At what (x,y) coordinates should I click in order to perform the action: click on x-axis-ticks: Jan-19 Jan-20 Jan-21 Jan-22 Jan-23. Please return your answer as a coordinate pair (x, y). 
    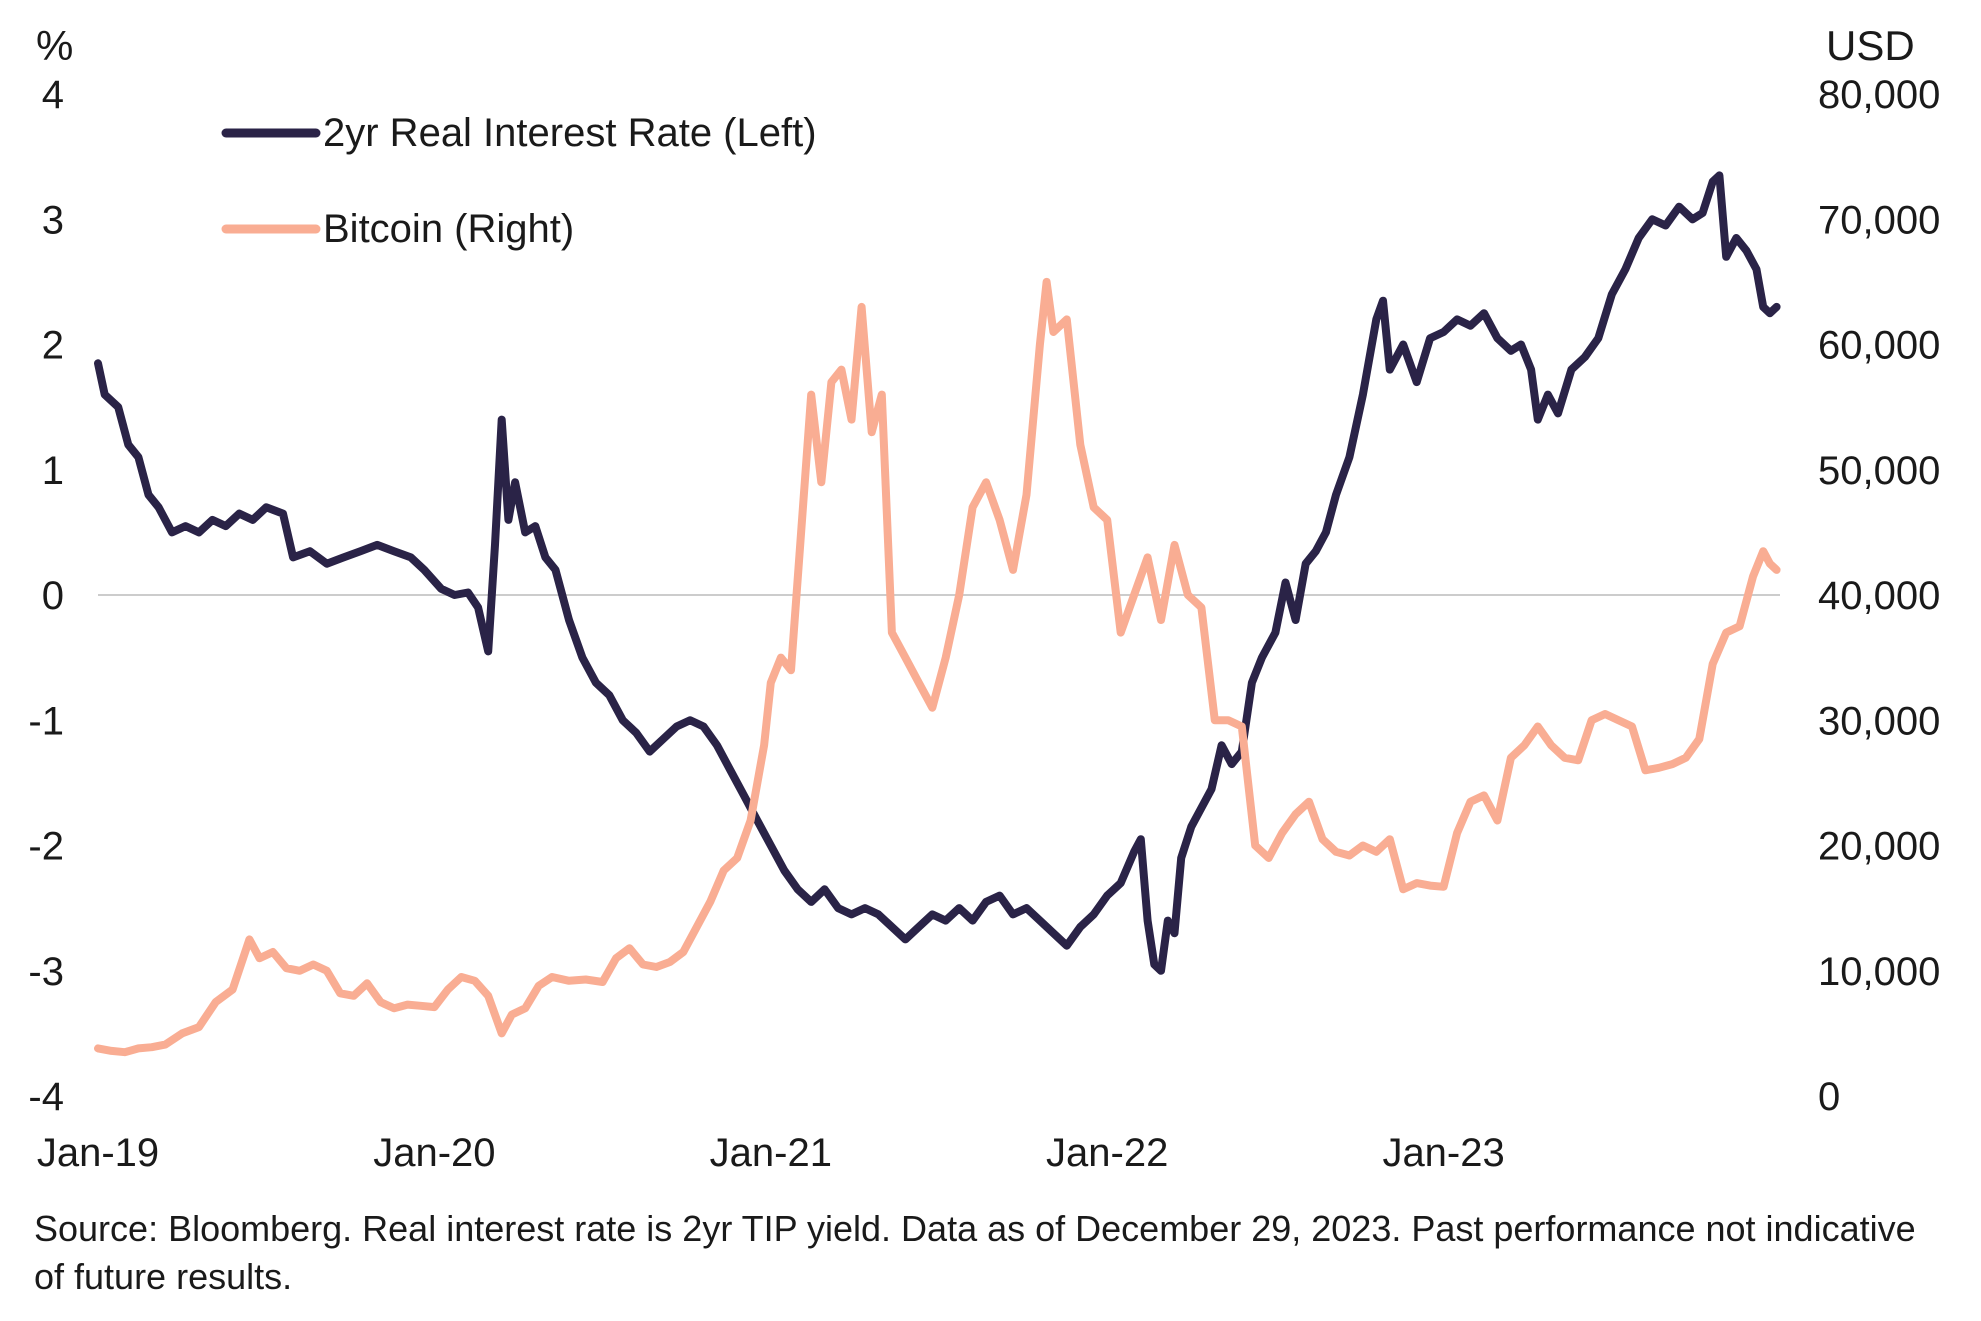
    Looking at the image, I should click on (771, 1153).